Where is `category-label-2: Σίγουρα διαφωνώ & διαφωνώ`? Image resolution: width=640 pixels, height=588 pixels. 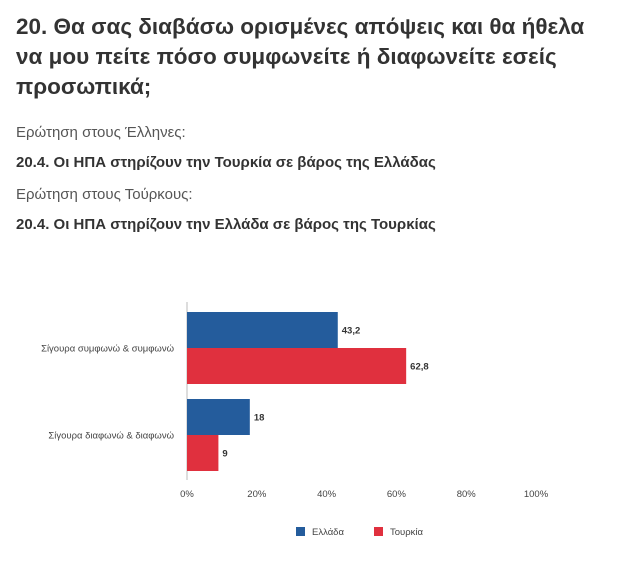
category-label-2: Σίγουρα διαφωνώ & διαφωνώ is located at coordinates (111, 436).